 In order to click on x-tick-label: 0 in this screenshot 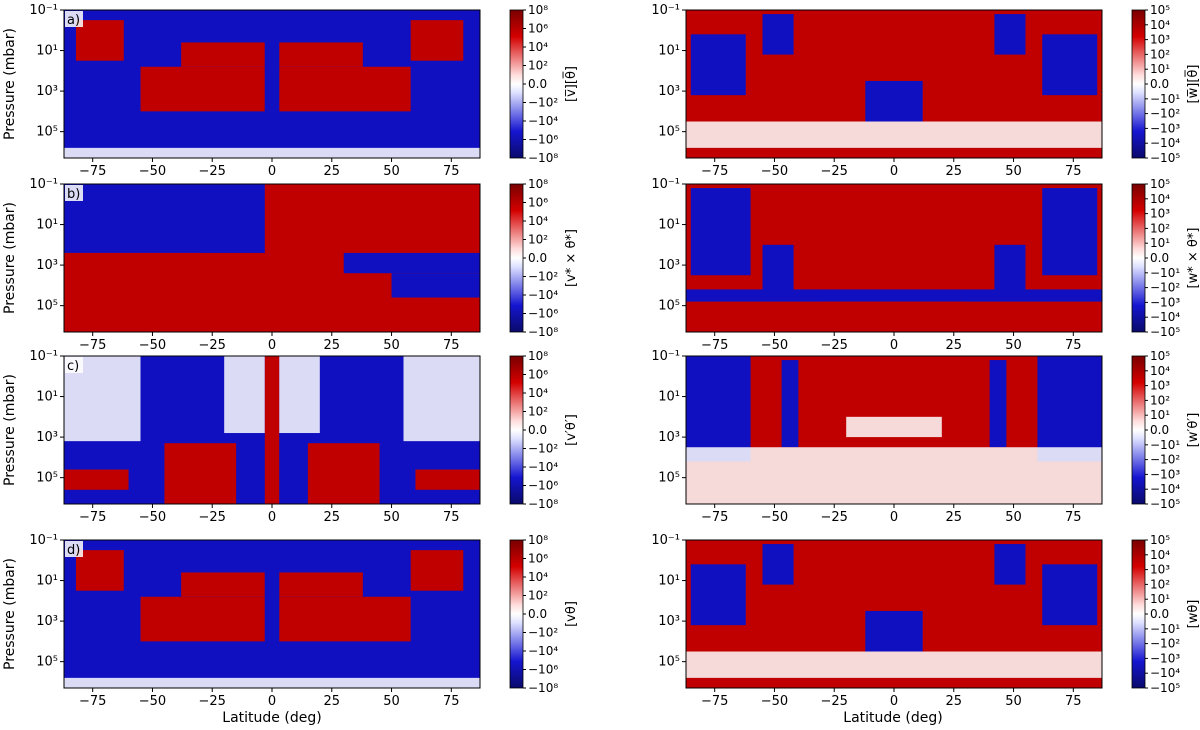, I will do `click(894, 517)`.